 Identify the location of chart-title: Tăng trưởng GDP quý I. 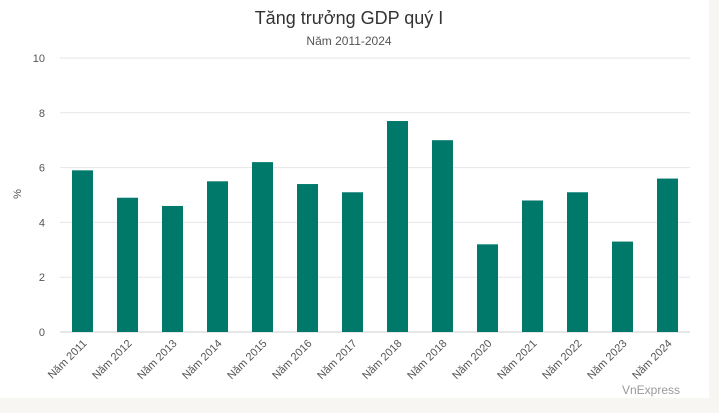
(349, 18).